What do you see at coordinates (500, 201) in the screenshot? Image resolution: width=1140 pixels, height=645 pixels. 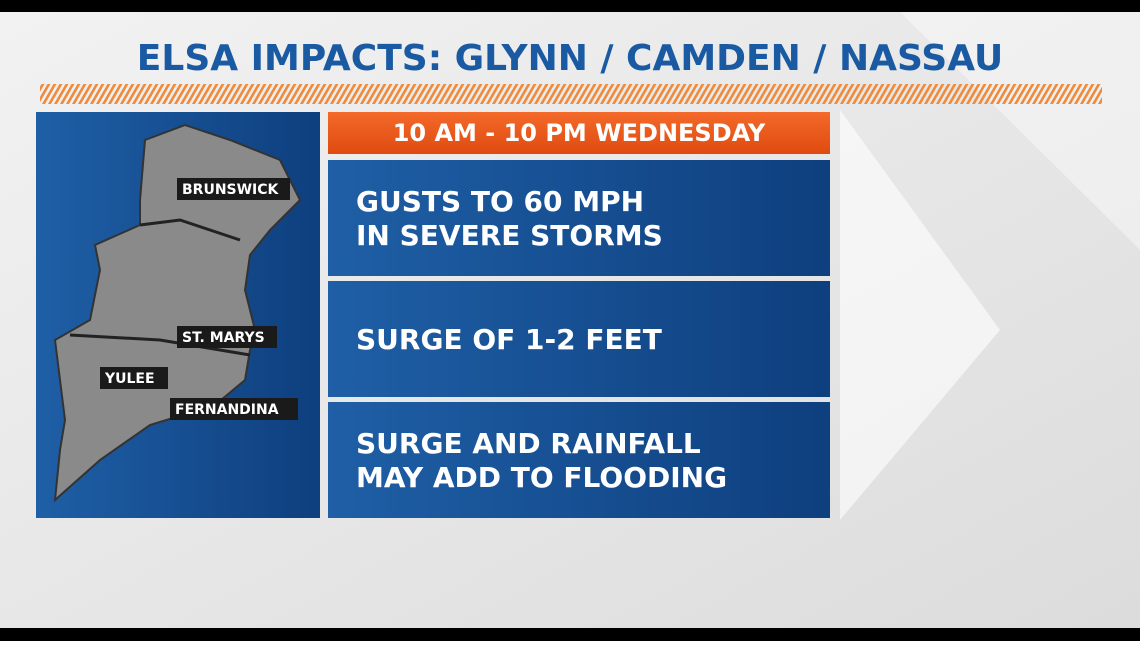 I see `impact-text: GUSTS TO 60 MPH` at bounding box center [500, 201].